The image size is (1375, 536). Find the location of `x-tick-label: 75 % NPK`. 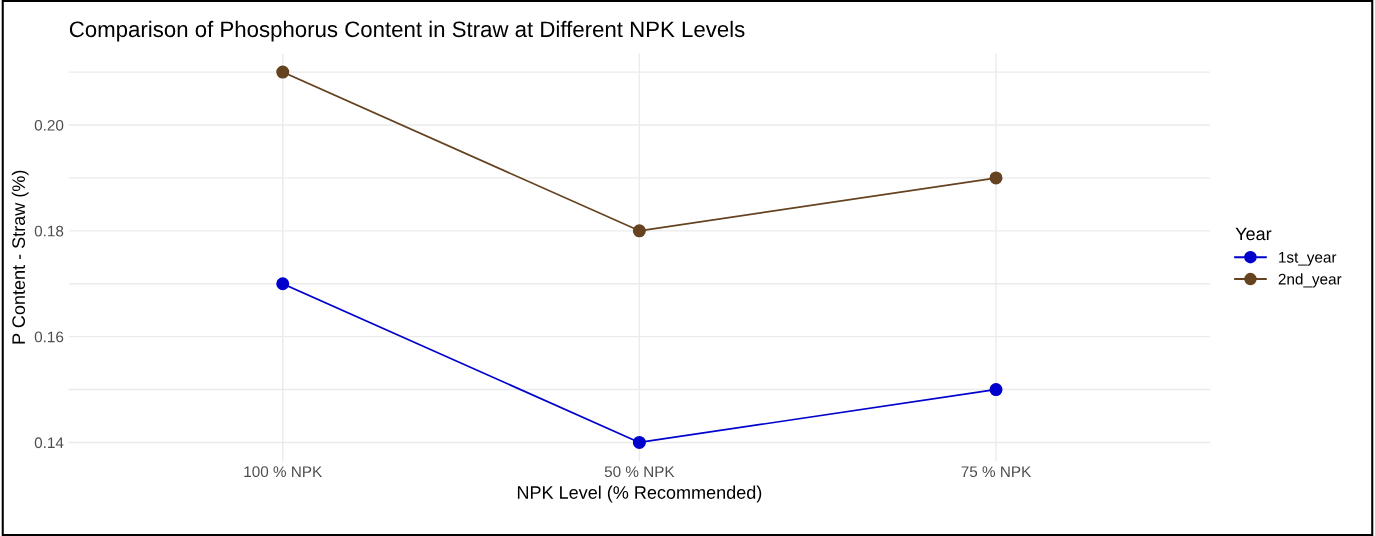

x-tick-label: 75 % NPK is located at coordinates (996, 472).